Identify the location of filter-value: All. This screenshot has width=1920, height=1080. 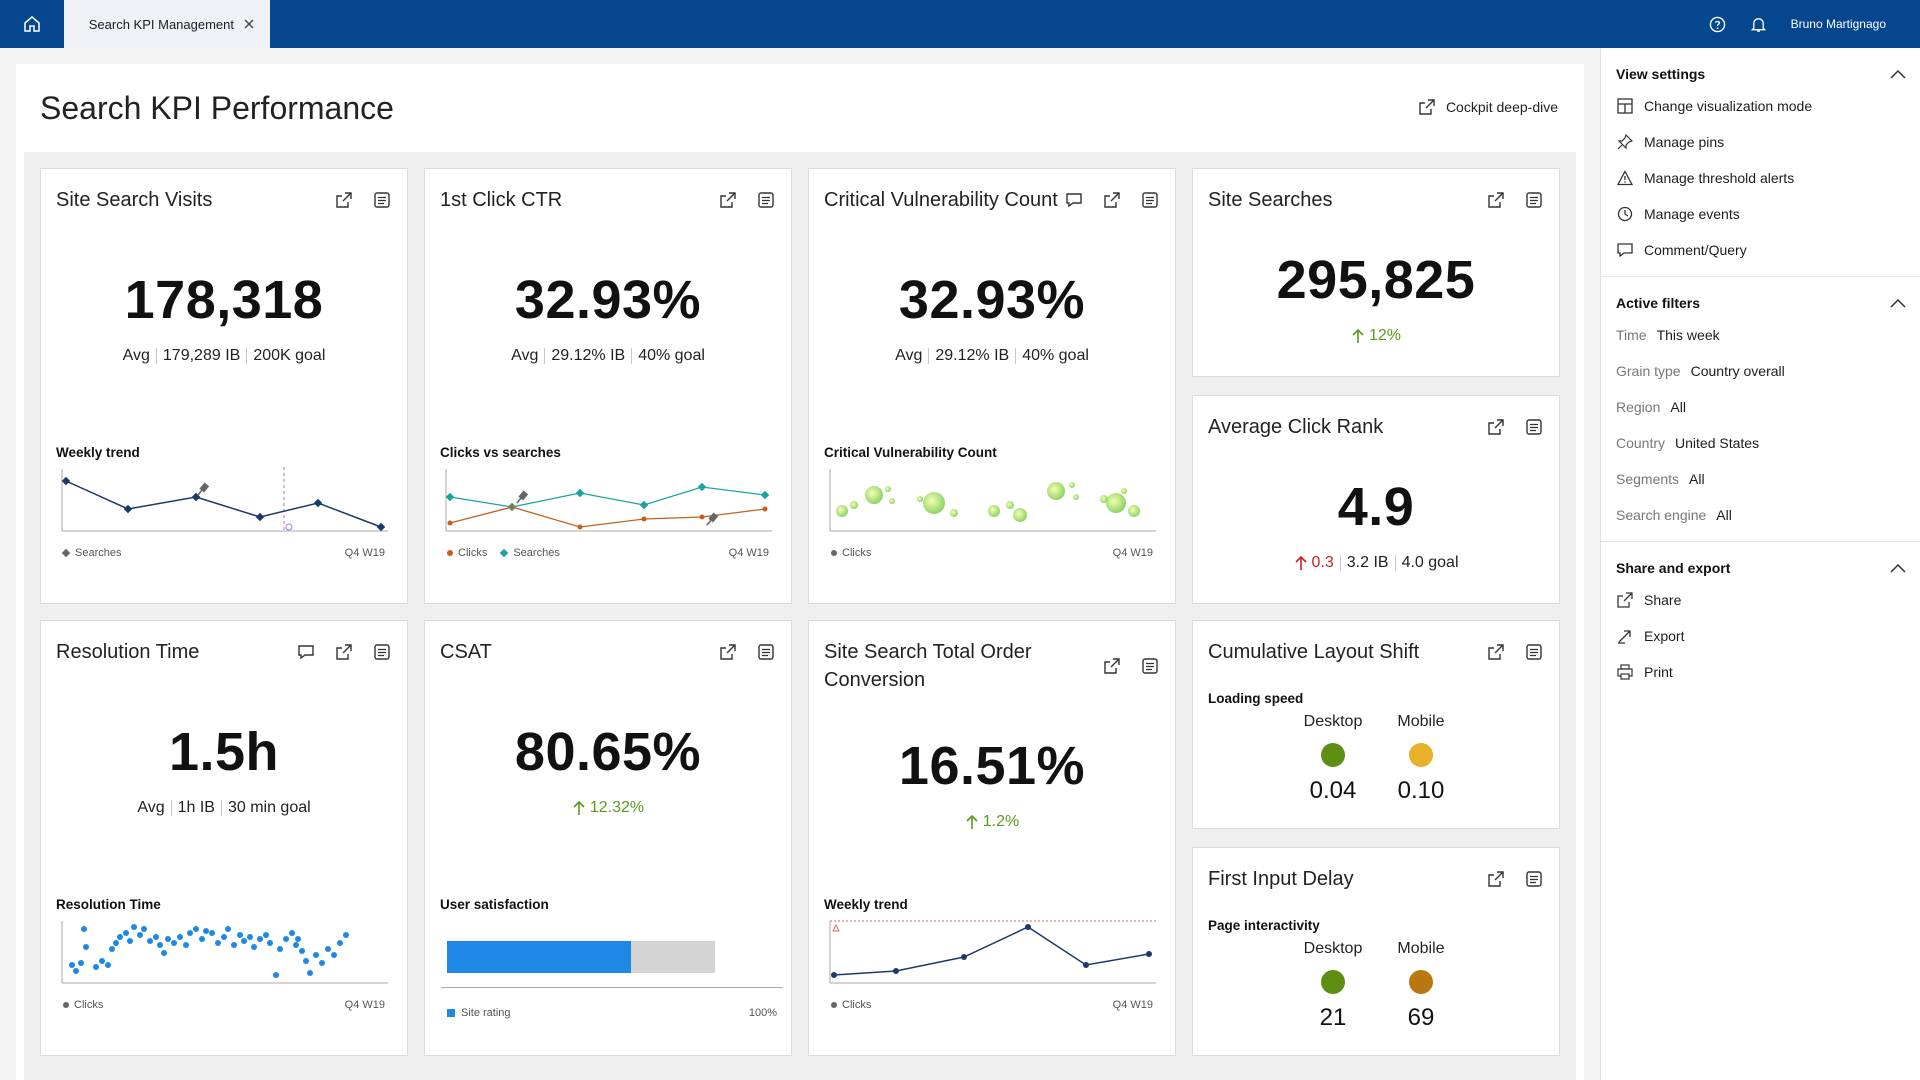
(1678, 407).